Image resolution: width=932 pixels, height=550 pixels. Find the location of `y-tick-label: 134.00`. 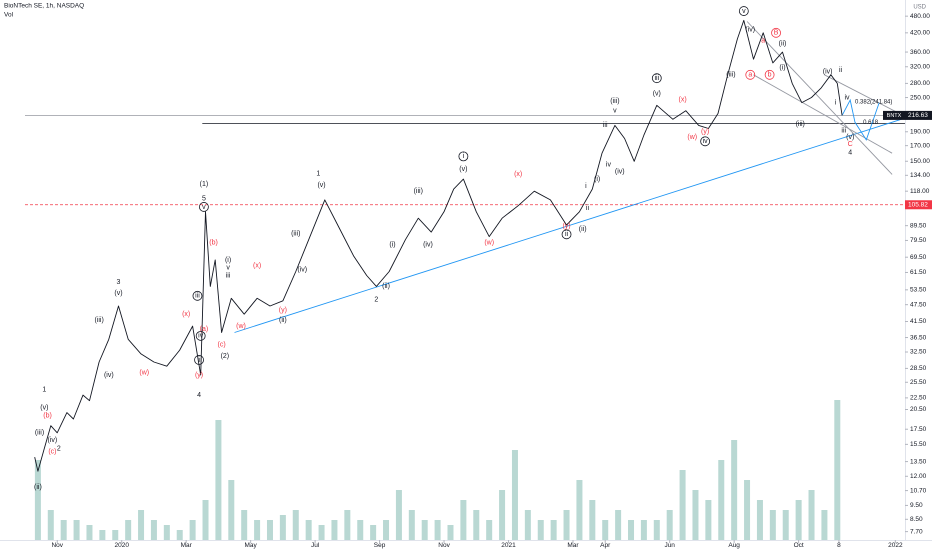

y-tick-label: 134.00 is located at coordinates (920, 175).